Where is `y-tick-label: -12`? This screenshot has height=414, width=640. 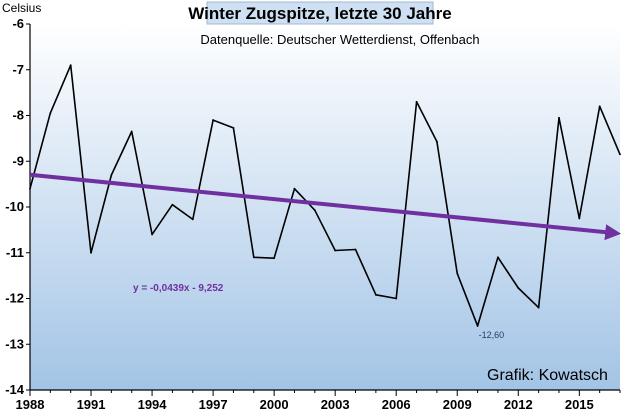
y-tick-label: -12 is located at coordinates (14, 298).